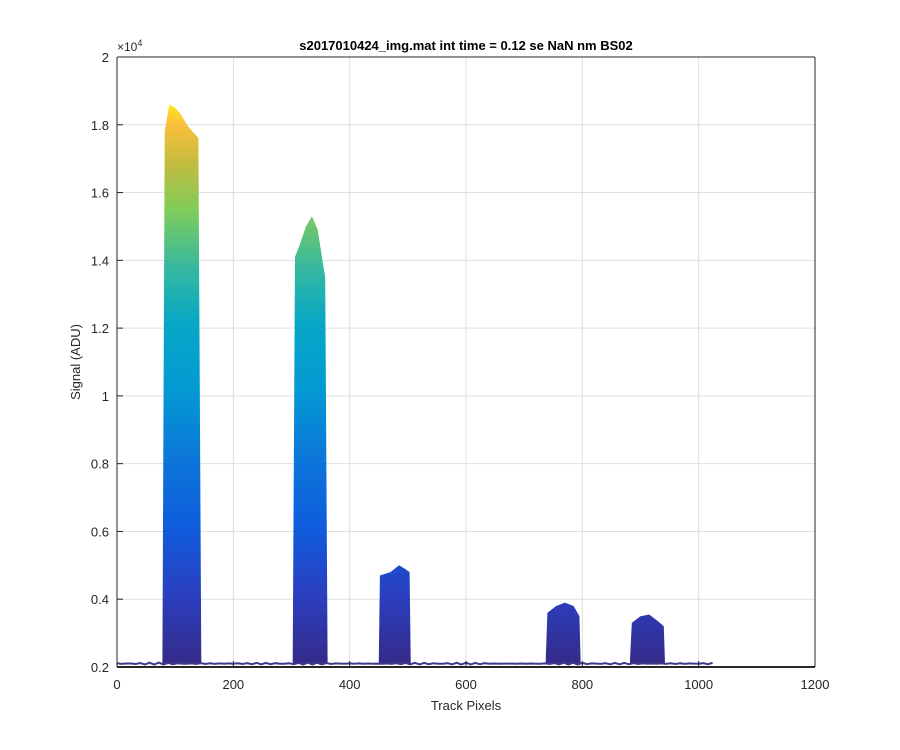 This screenshot has width=900, height=750. What do you see at coordinates (105, 57) in the screenshot?
I see `y-tick-label: 2` at bounding box center [105, 57].